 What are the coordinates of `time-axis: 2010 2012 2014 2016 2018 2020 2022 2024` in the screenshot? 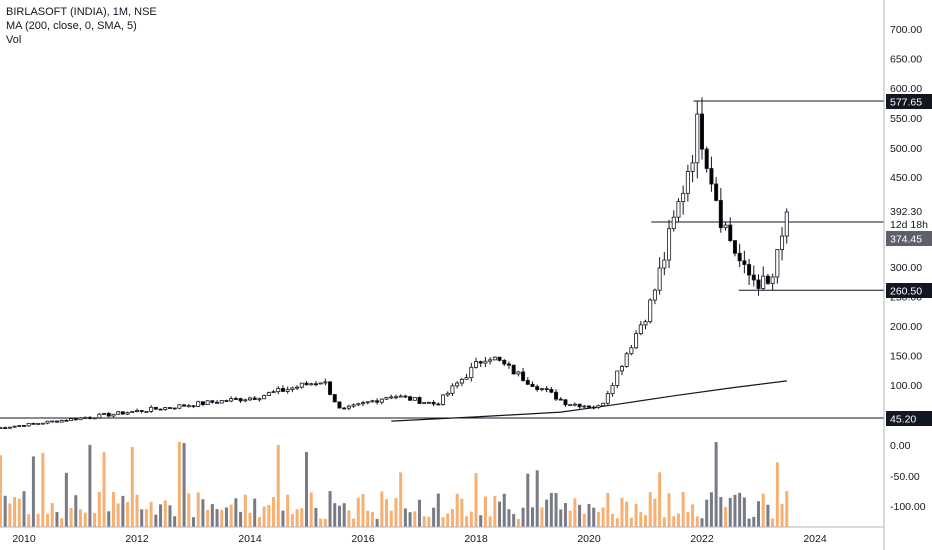 It's located at (419, 539).